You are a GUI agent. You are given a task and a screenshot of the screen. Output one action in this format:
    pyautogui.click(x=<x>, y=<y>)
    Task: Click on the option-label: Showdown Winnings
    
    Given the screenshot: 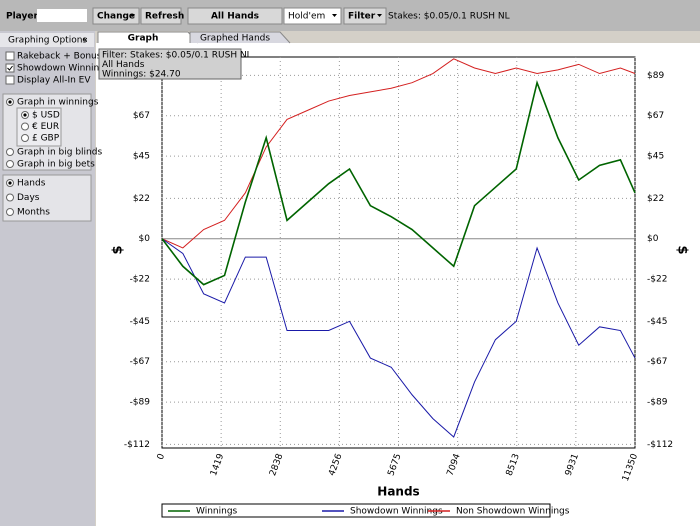 What is the action you would take?
    pyautogui.click(x=63, y=69)
    